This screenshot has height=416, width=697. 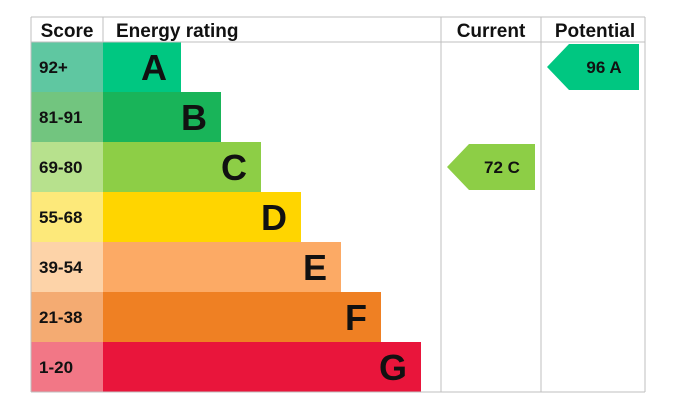 I want to click on potential-rating-label: 96 A, so click(x=603, y=67).